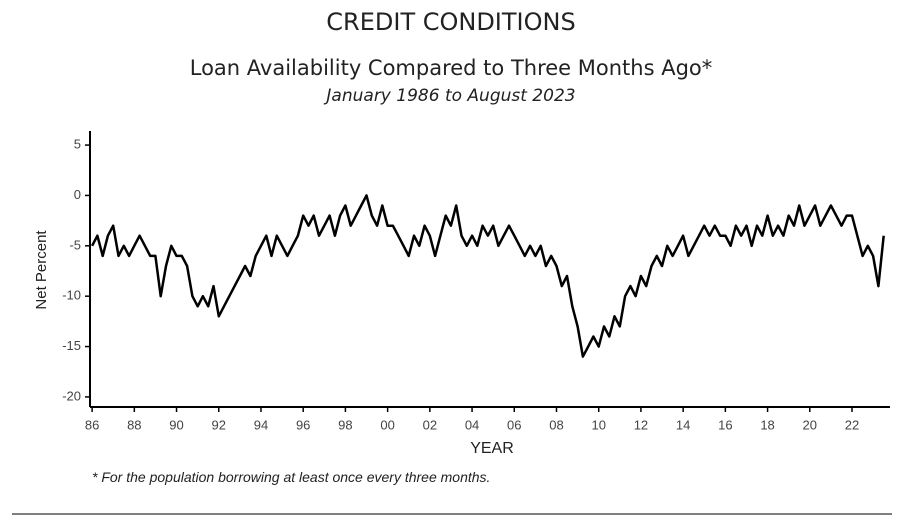 The width and height of the screenshot is (910, 528). Describe the element at coordinates (303, 424) in the screenshot. I see `x-tick-label: 96` at that location.